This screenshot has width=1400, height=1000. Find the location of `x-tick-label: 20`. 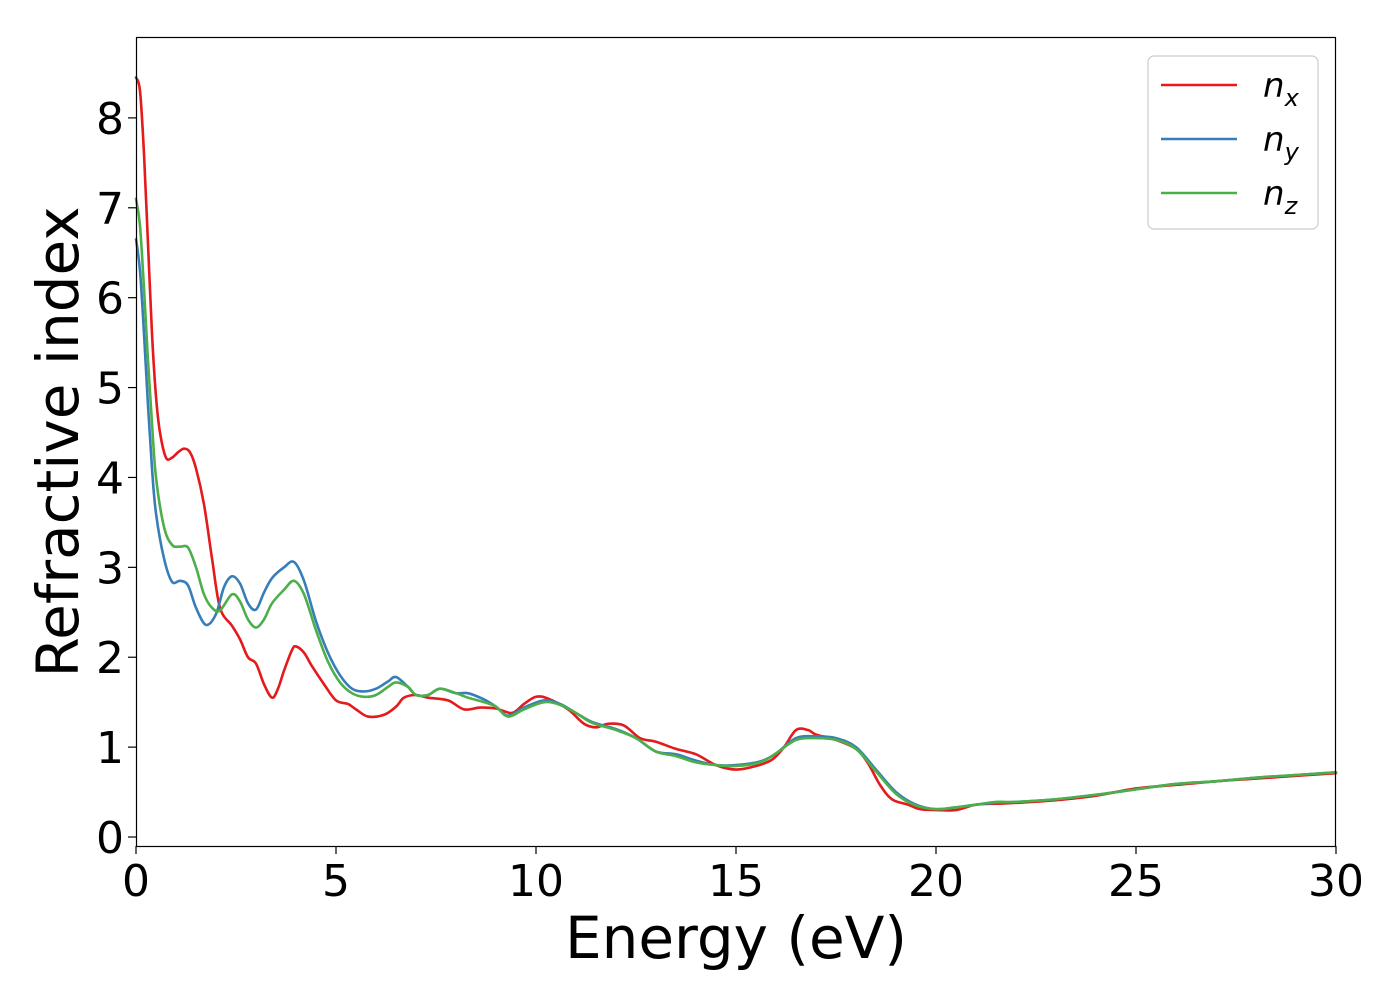

x-tick-label: 20 is located at coordinates (936, 881).